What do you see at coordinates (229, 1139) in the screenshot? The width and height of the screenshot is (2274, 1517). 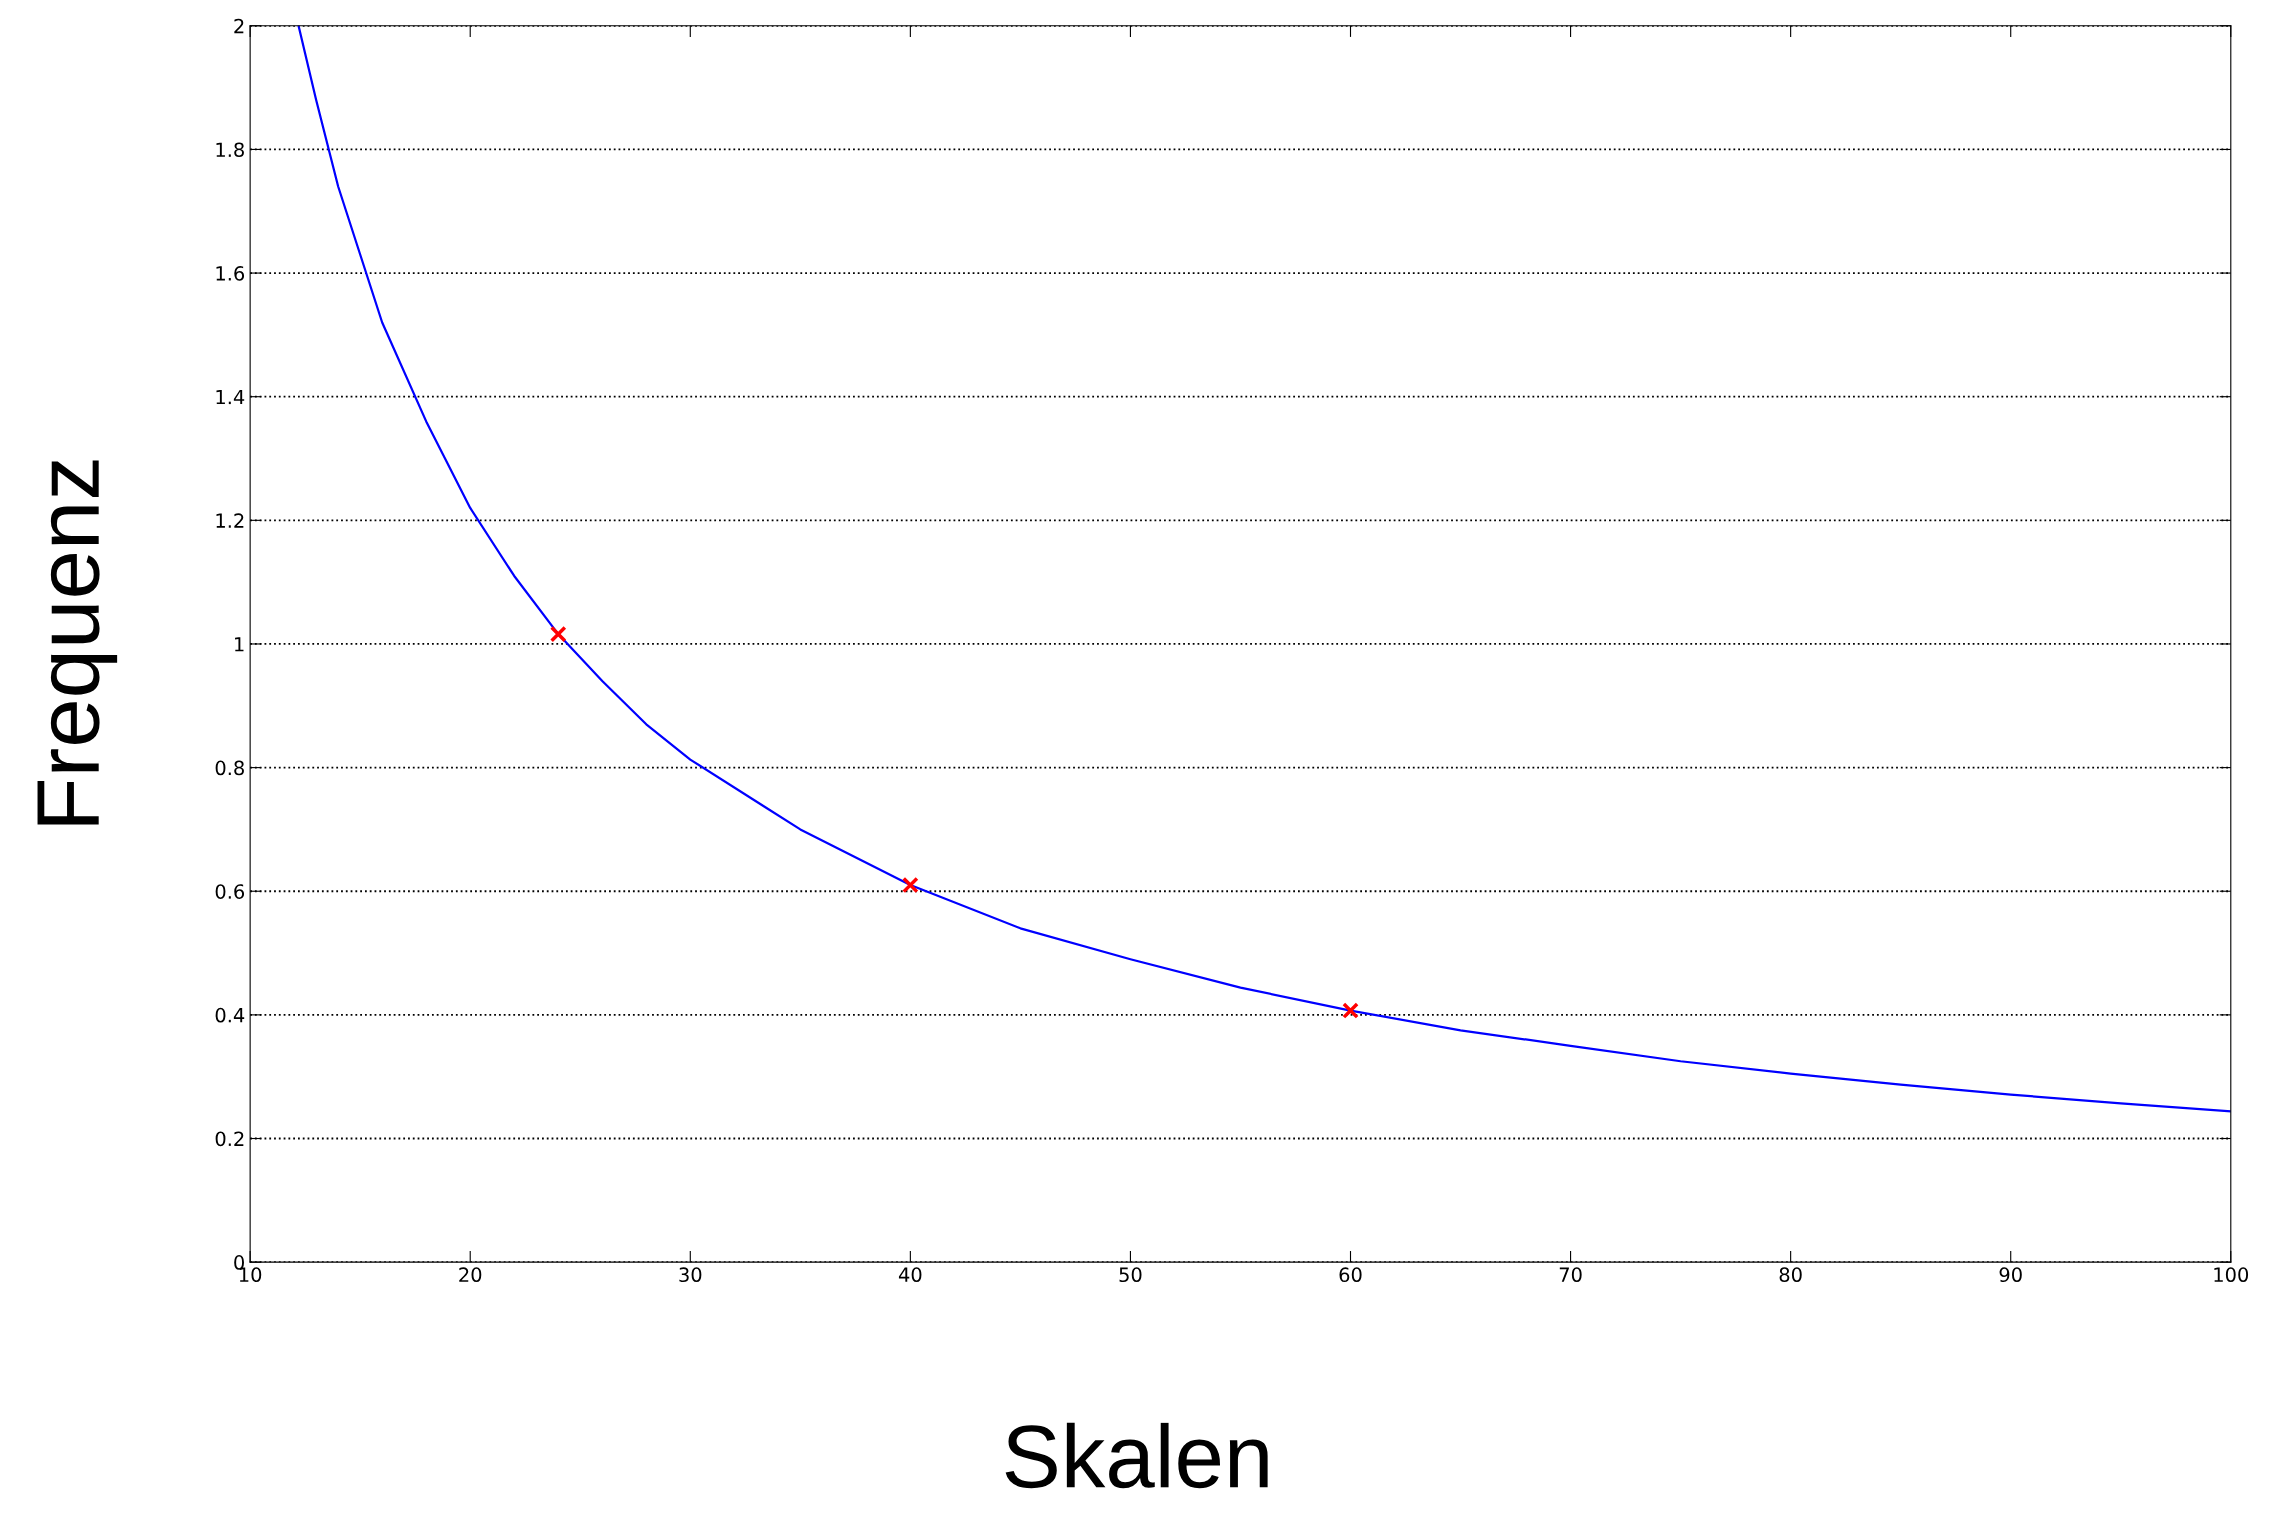 I see `y-tick-label: 0.2` at bounding box center [229, 1139].